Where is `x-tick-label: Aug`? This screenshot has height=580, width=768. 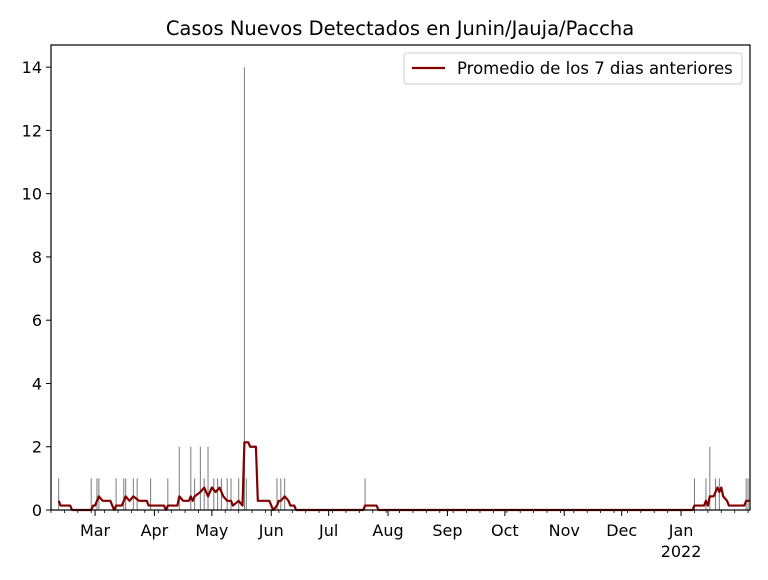 x-tick-label: Aug is located at coordinates (387, 530).